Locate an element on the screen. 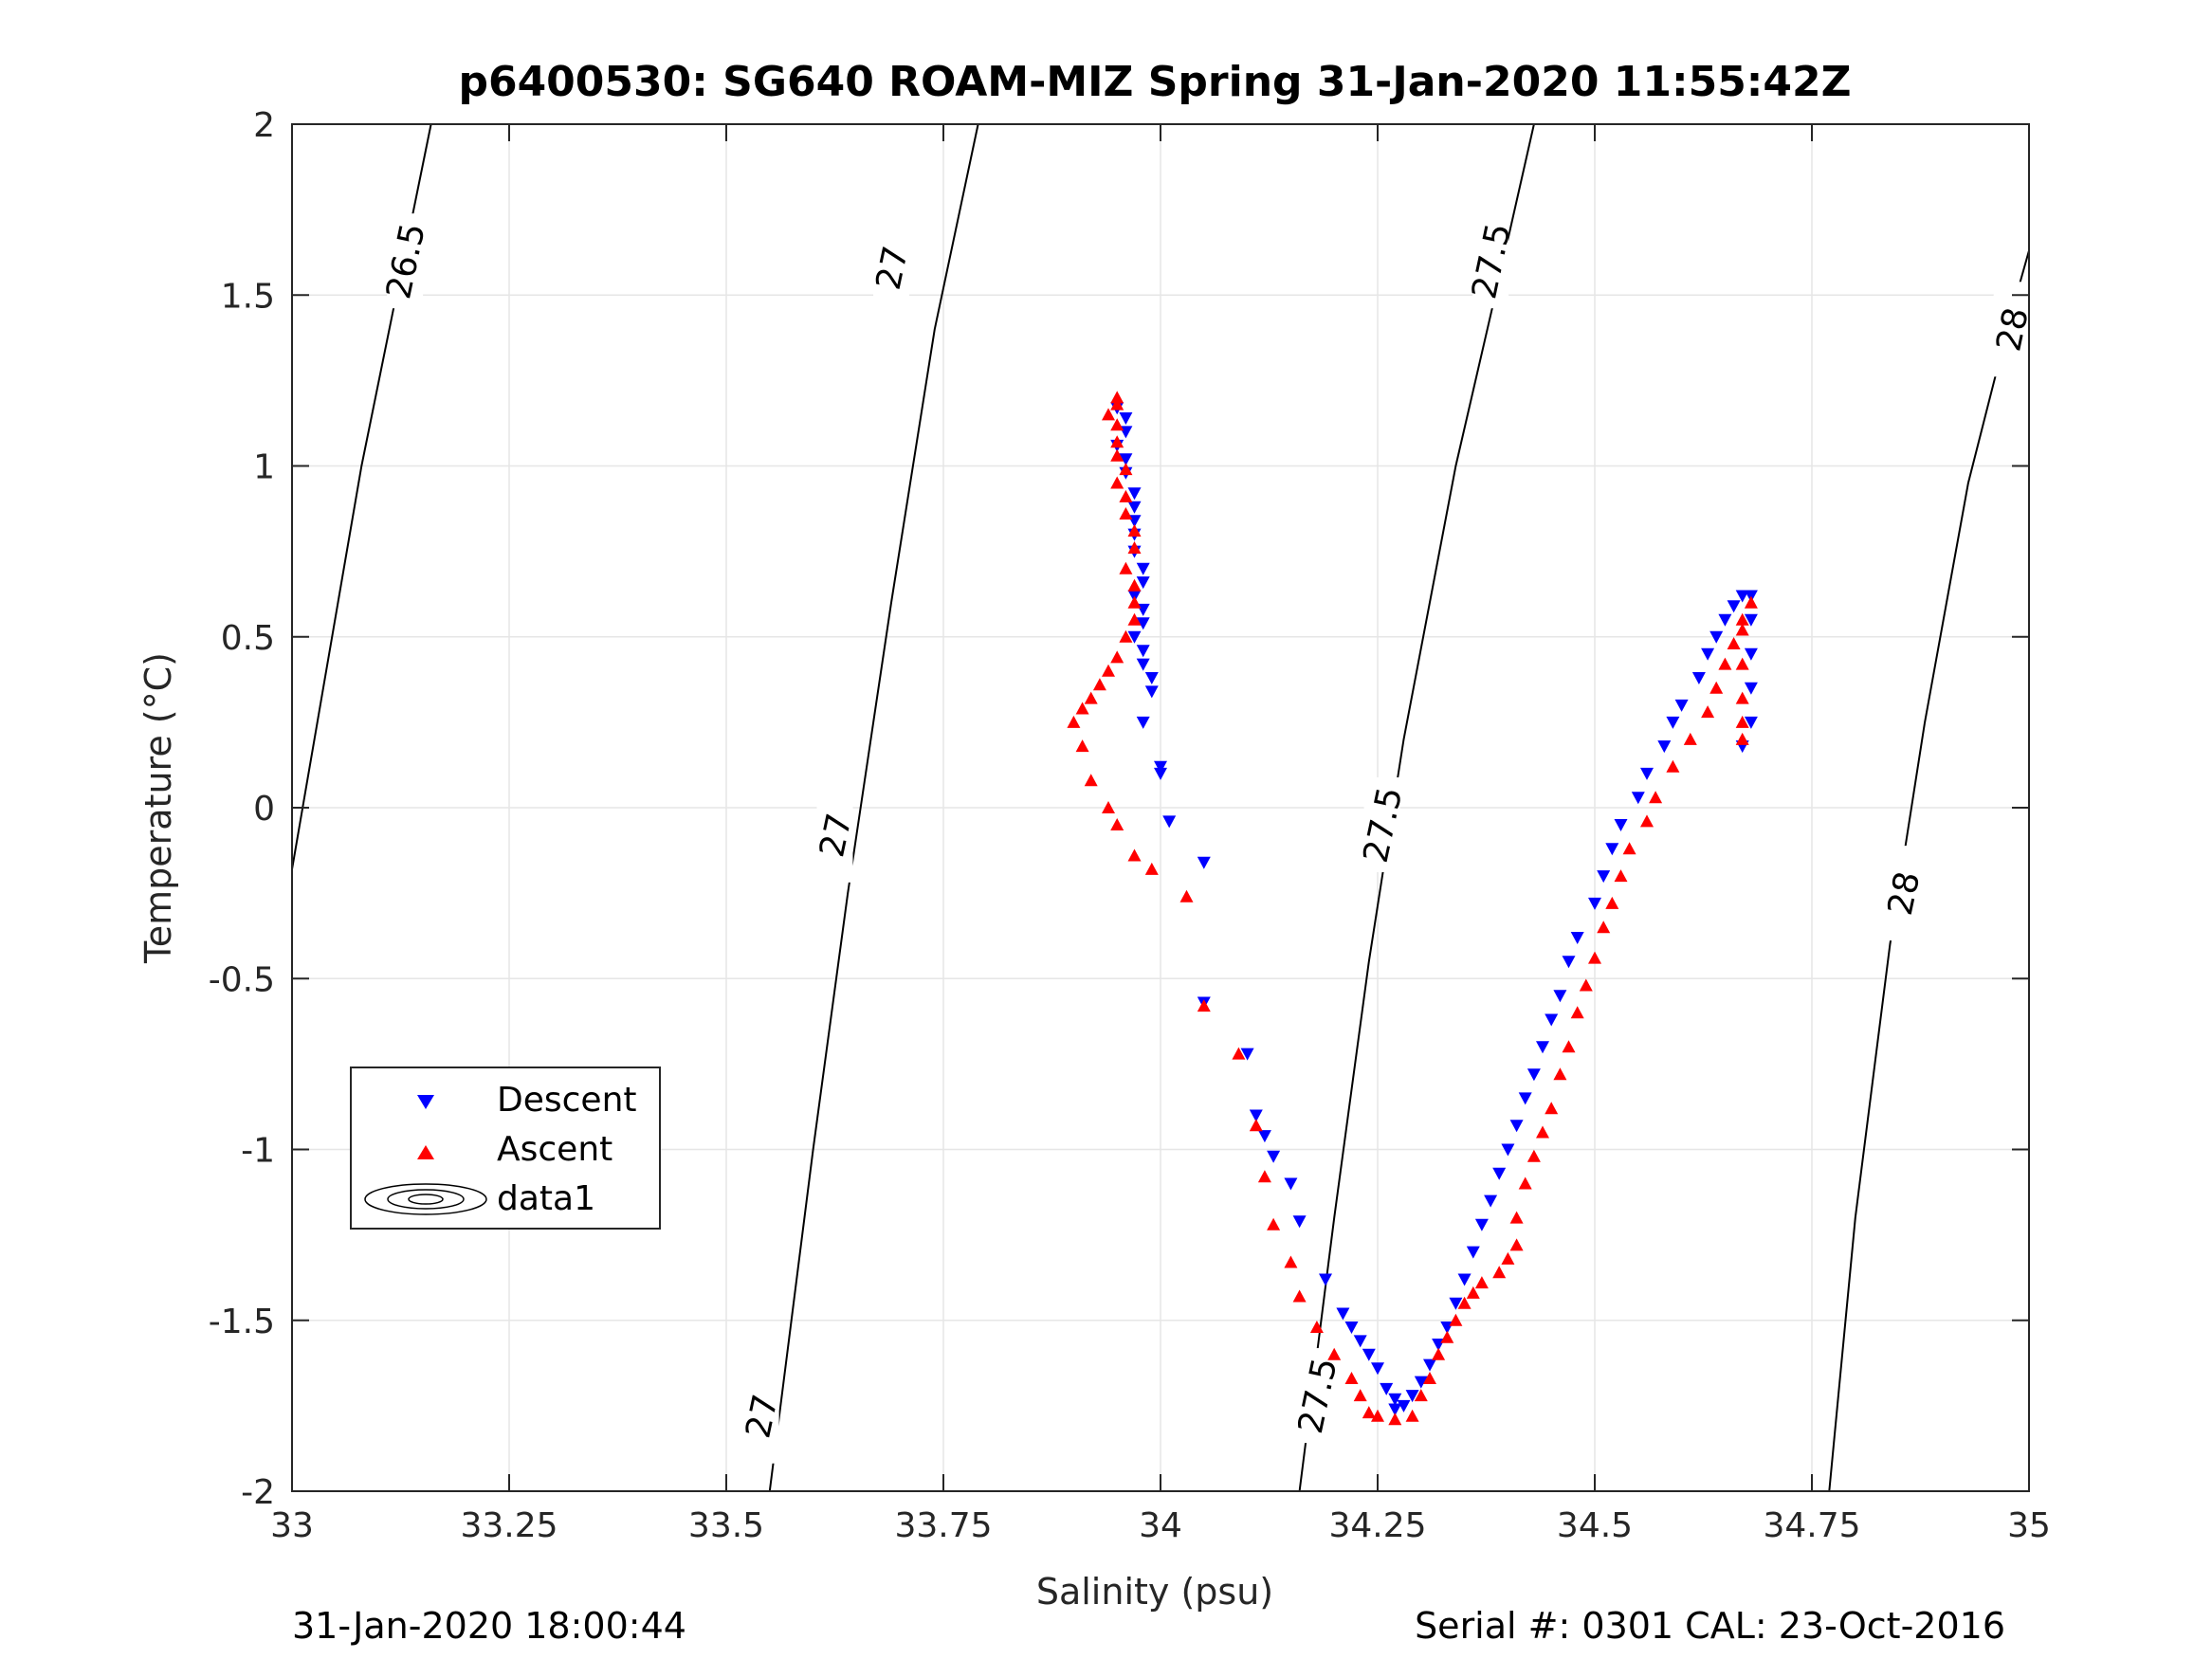  x-tick-label: 33.75 is located at coordinates (943, 1525).